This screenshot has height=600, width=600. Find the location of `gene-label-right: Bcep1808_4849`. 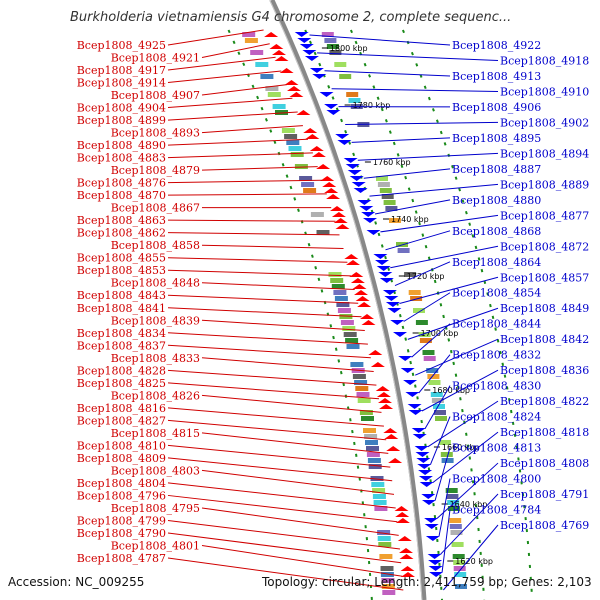

gene-label-right: Bcep1808_4849 is located at coordinates (544, 308).